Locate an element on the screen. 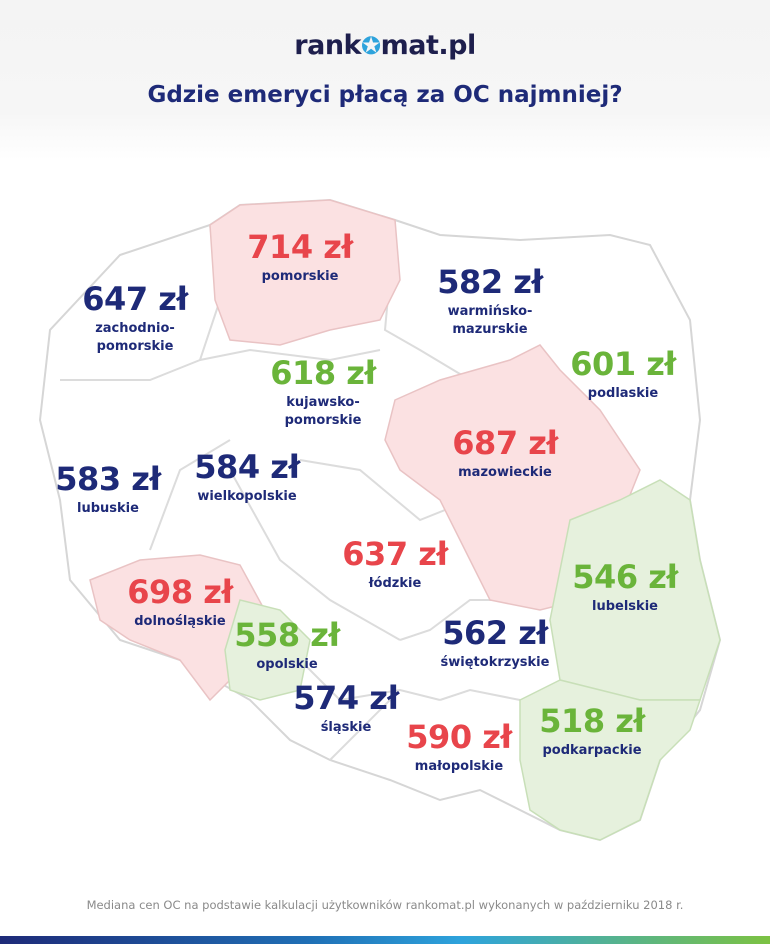  name-pomorskie: pomorskie is located at coordinates (300, 276).